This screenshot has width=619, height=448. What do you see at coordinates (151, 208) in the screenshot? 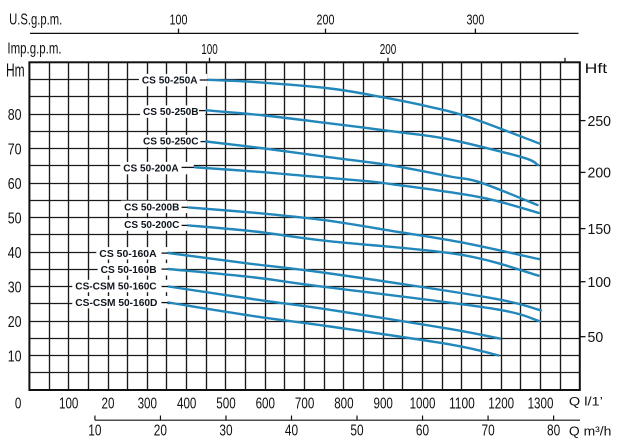
I see `svg-text: CS 50-200B` at bounding box center [151, 208].